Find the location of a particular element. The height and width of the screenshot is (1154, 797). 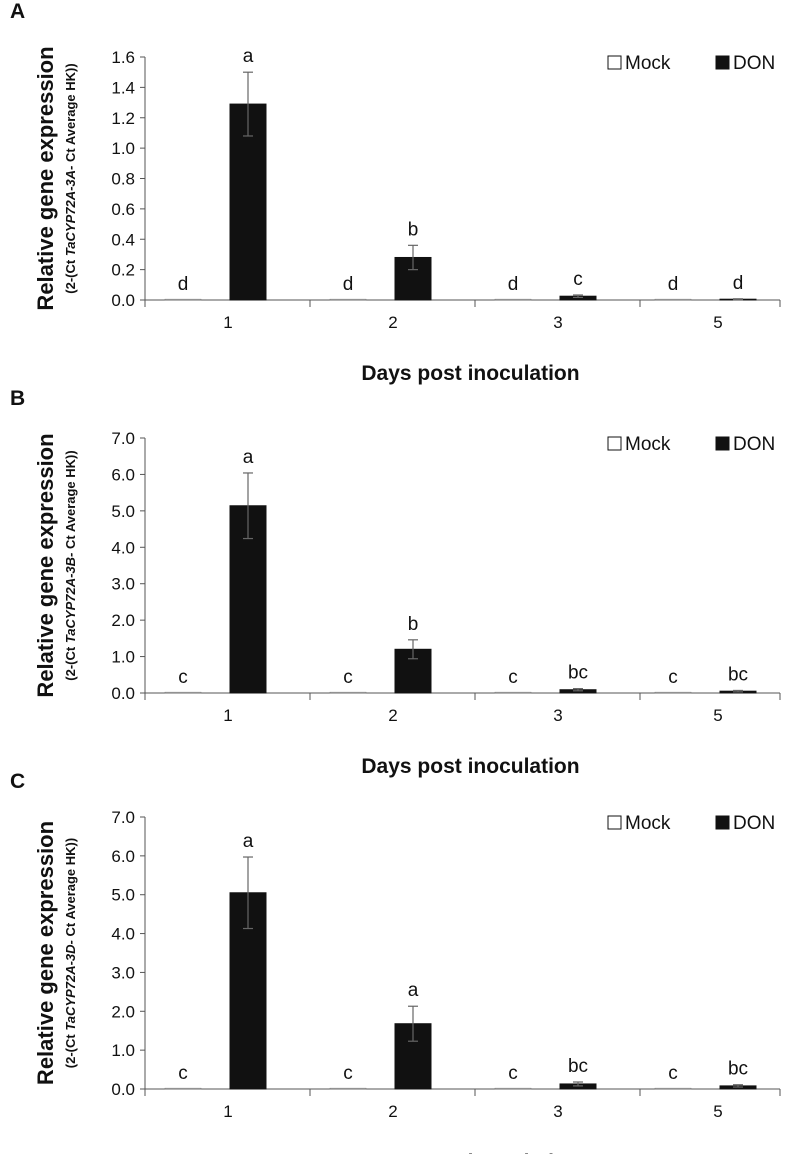

y-tick-label: 1.6 is located at coordinates (123, 57).